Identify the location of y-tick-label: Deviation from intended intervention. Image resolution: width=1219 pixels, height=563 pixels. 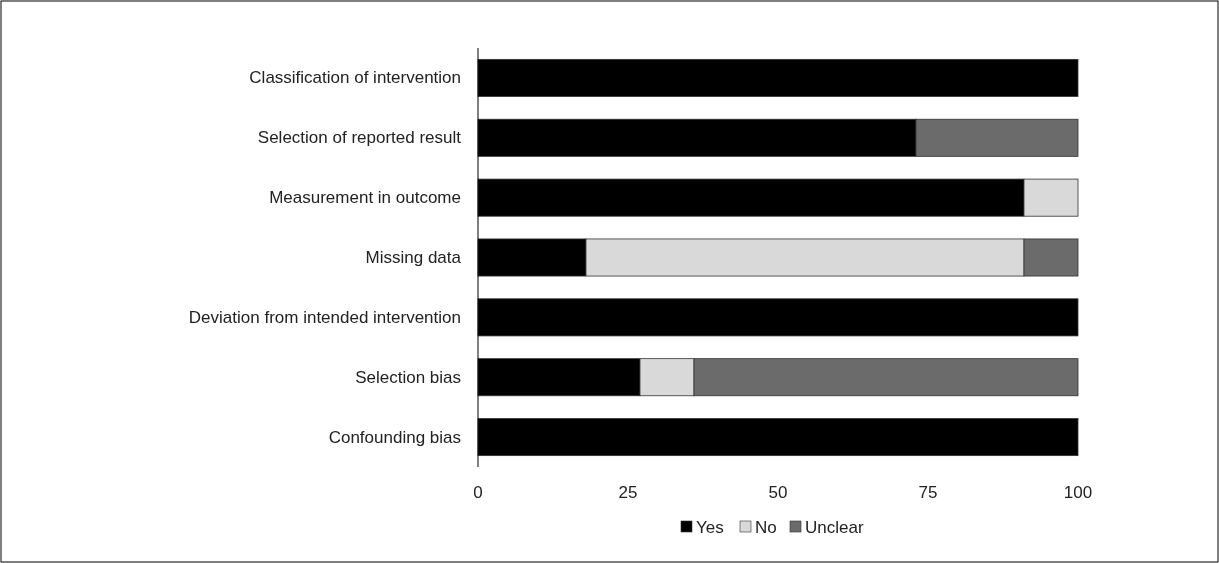
(324, 317).